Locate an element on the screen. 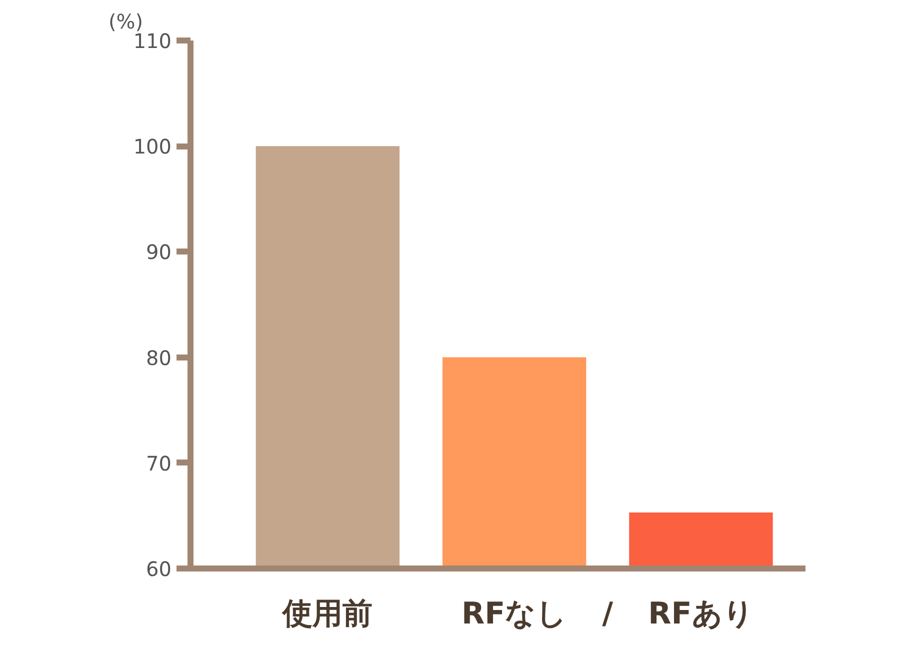 The image size is (912, 660). x-tick-label: RFなし is located at coordinates (515, 614).